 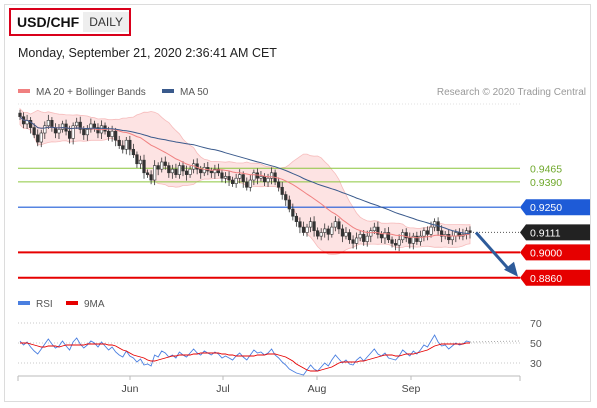 I want to click on level-tag-0.9000, so click(x=555, y=252).